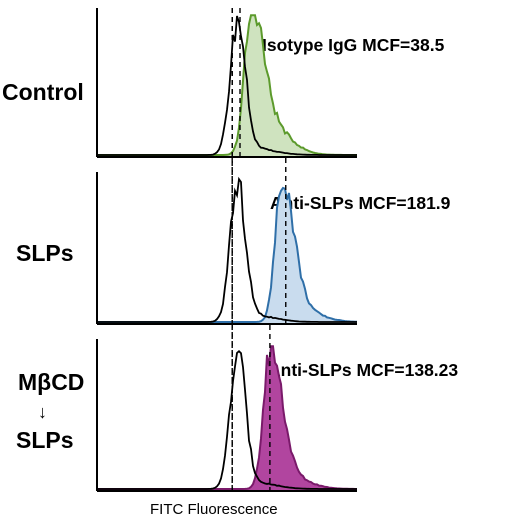 The image size is (510, 521). What do you see at coordinates (360, 203) in the screenshot?
I see `mcf-annotation-slps: Anti-SLPs MCF=181.9` at bounding box center [360, 203].